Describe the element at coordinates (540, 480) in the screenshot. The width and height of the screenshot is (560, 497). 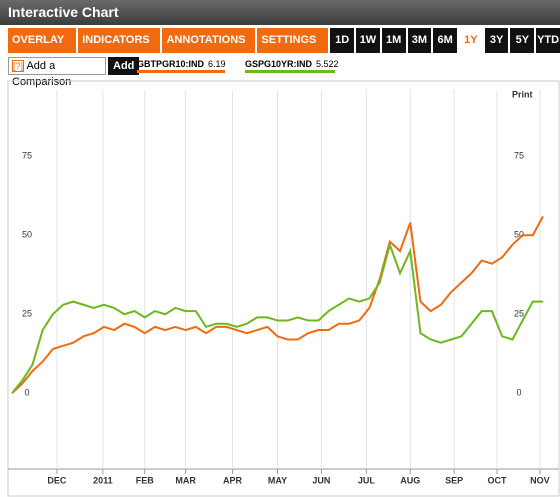
I see `x-tick-label: NOV` at that location.